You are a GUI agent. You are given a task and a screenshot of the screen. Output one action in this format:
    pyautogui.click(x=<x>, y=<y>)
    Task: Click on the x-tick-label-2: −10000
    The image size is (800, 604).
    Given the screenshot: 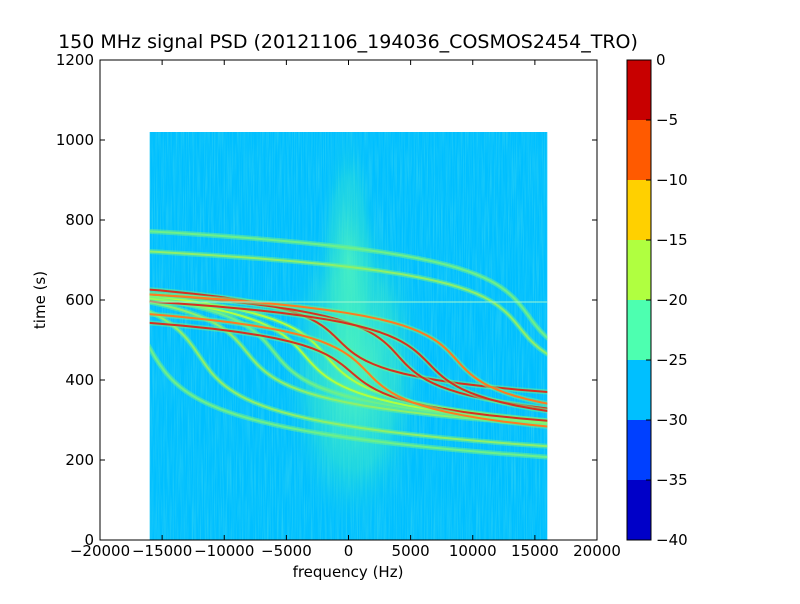 What is the action you would take?
    pyautogui.click(x=224, y=551)
    